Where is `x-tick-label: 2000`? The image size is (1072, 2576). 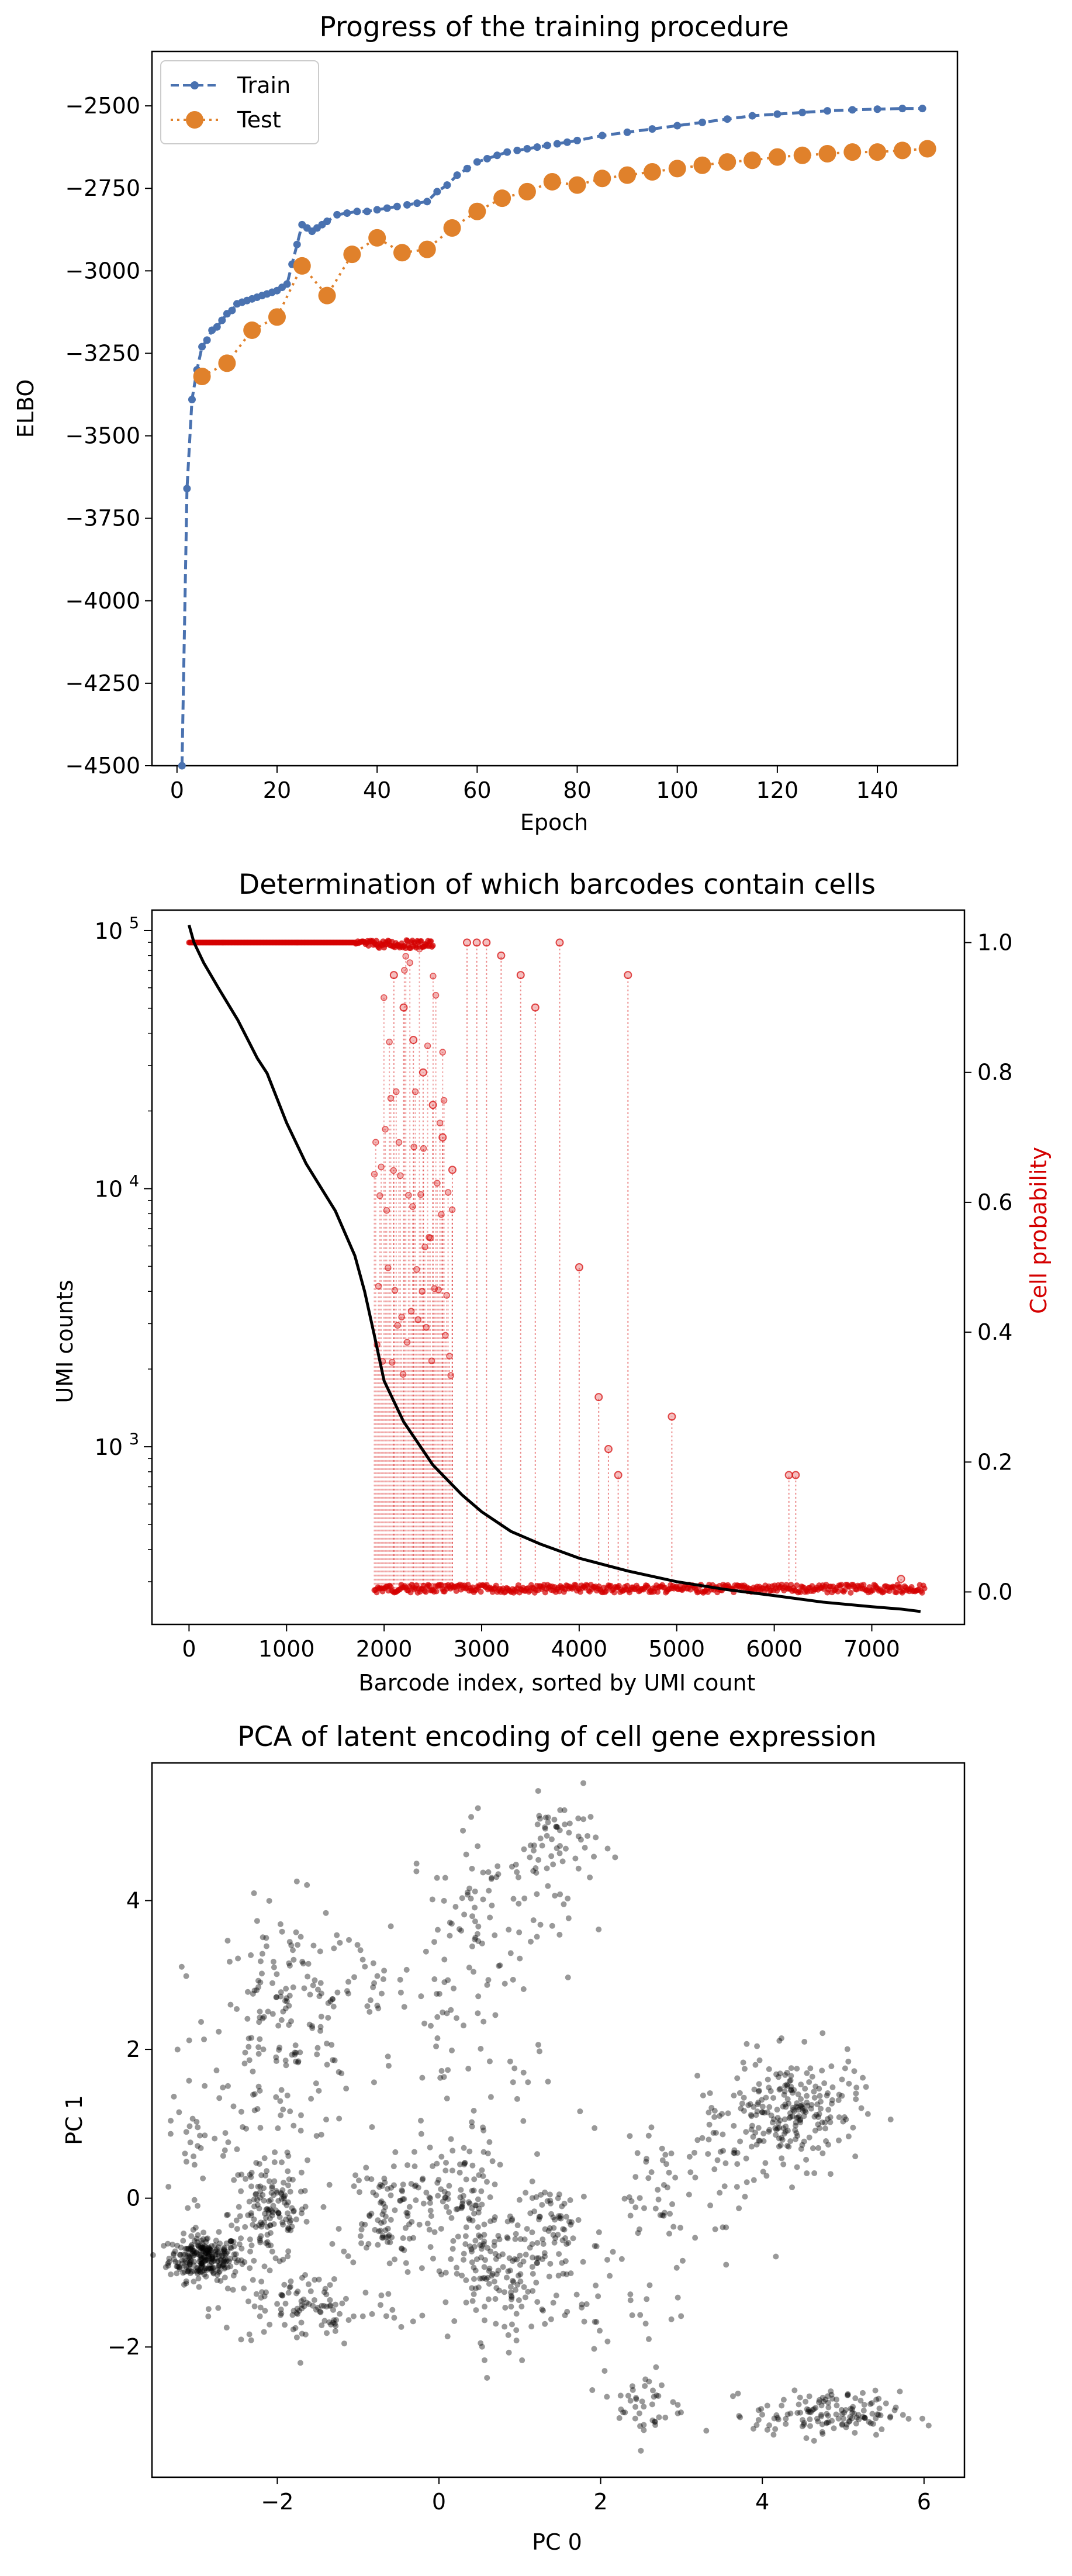 x-tick-label: 2000 is located at coordinates (384, 1649).